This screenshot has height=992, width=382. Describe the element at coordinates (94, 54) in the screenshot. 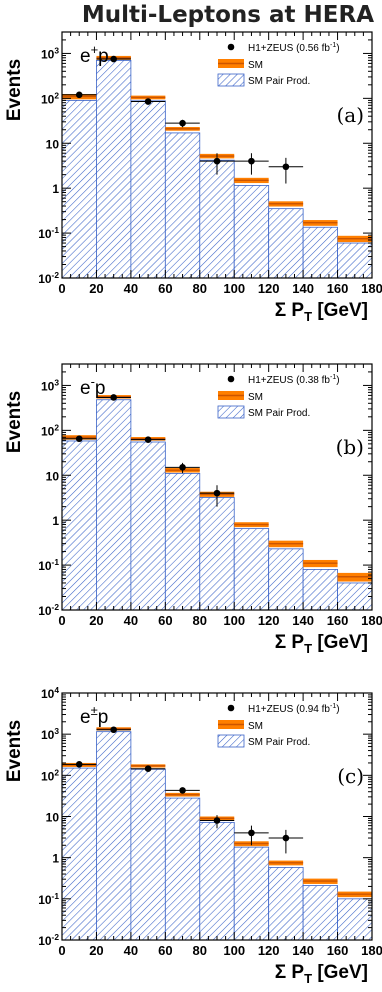

I see `process-label: e+p` at that location.